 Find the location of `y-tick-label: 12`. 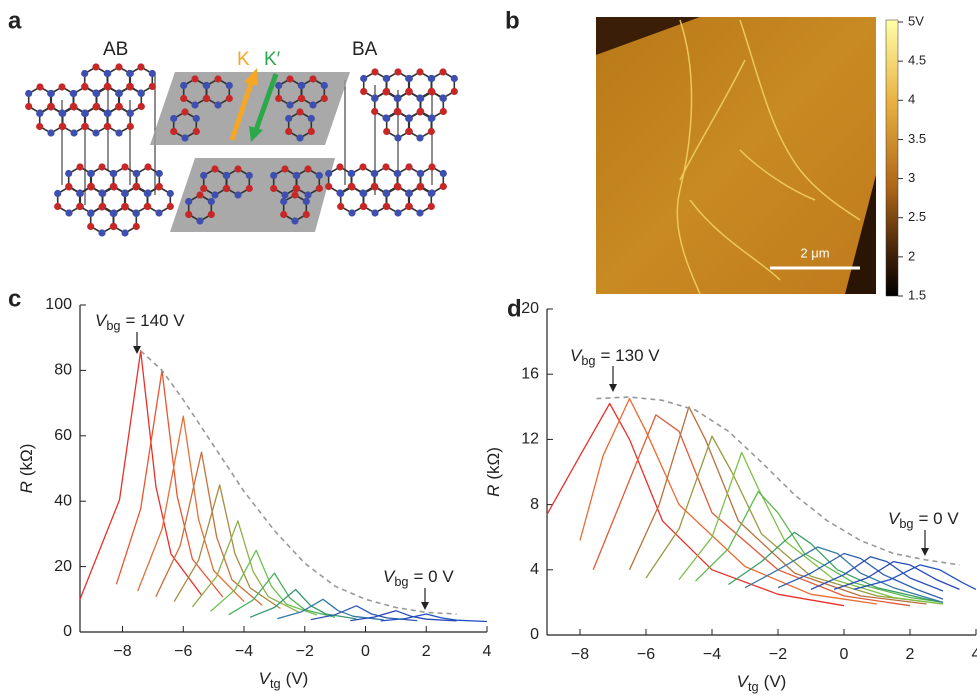

y-tick-label: 12 is located at coordinates (530, 439).